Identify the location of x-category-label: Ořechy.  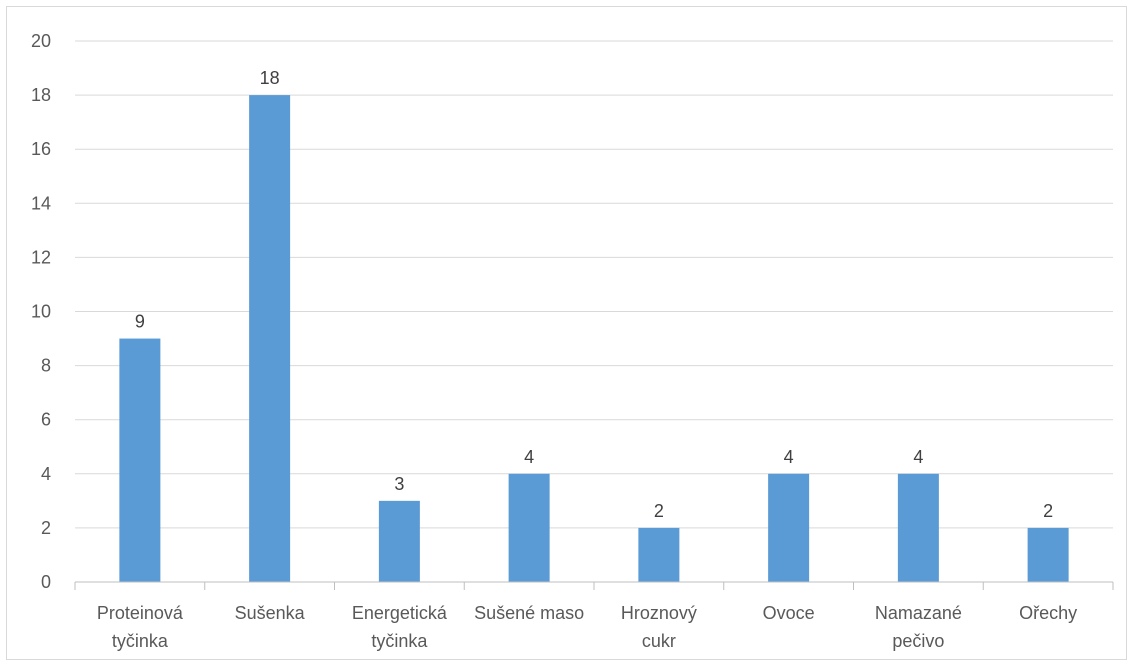
(1048, 613).